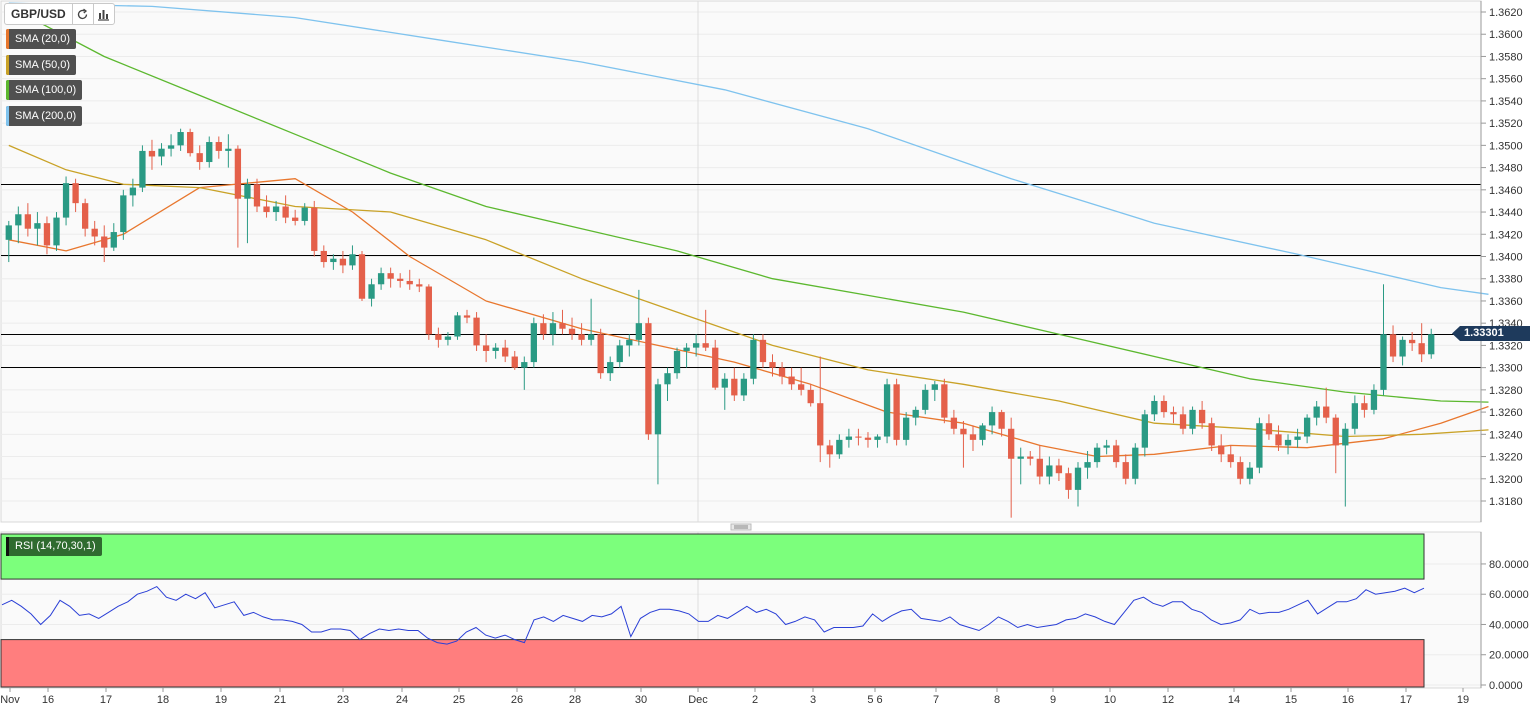  What do you see at coordinates (163, 700) in the screenshot?
I see `date-label: 18` at bounding box center [163, 700].